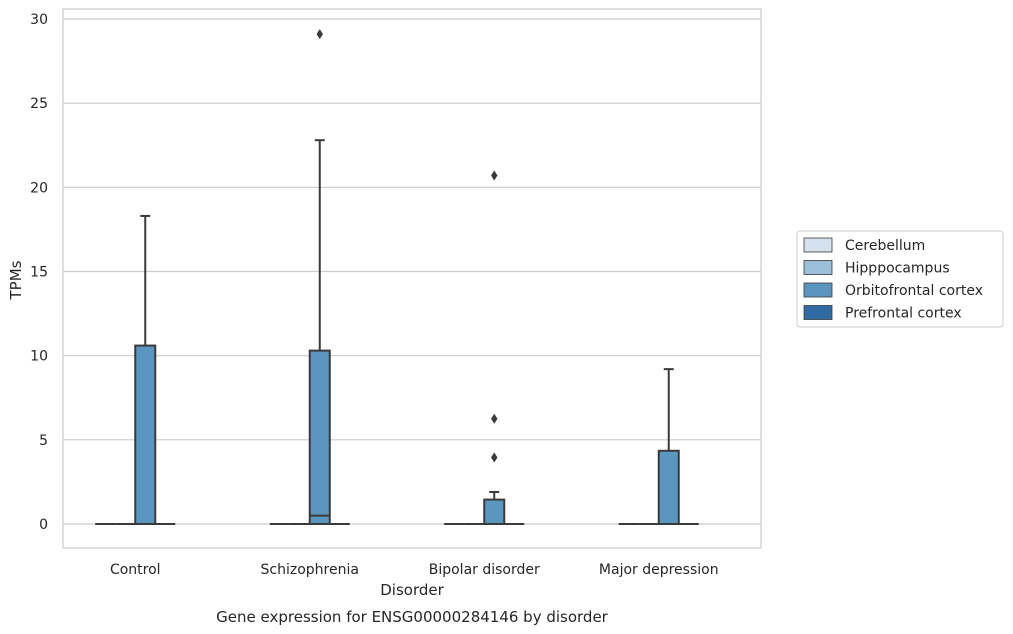  What do you see at coordinates (43, 525) in the screenshot?
I see `y-tick-label: 0` at bounding box center [43, 525].